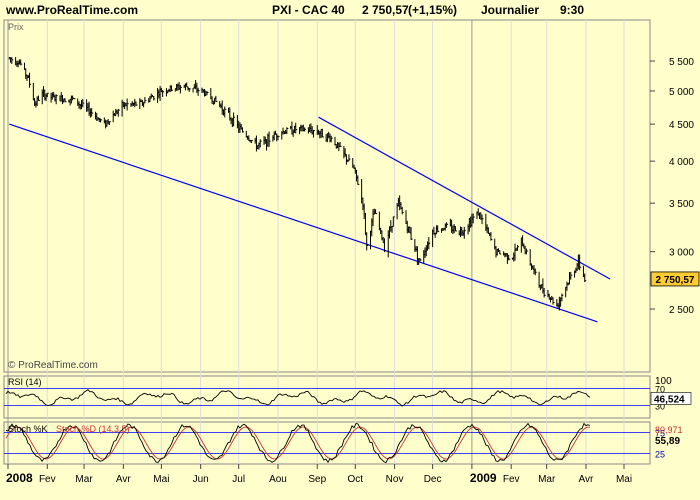  What do you see at coordinates (25, 382) in the screenshot?
I see `rsi-title: RSI (14)` at bounding box center [25, 382].